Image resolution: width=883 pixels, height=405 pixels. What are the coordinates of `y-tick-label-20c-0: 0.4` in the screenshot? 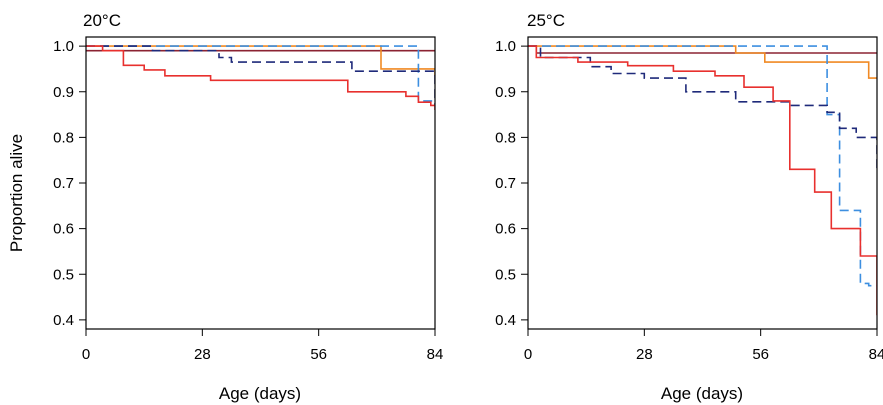 It's located at (63, 320).